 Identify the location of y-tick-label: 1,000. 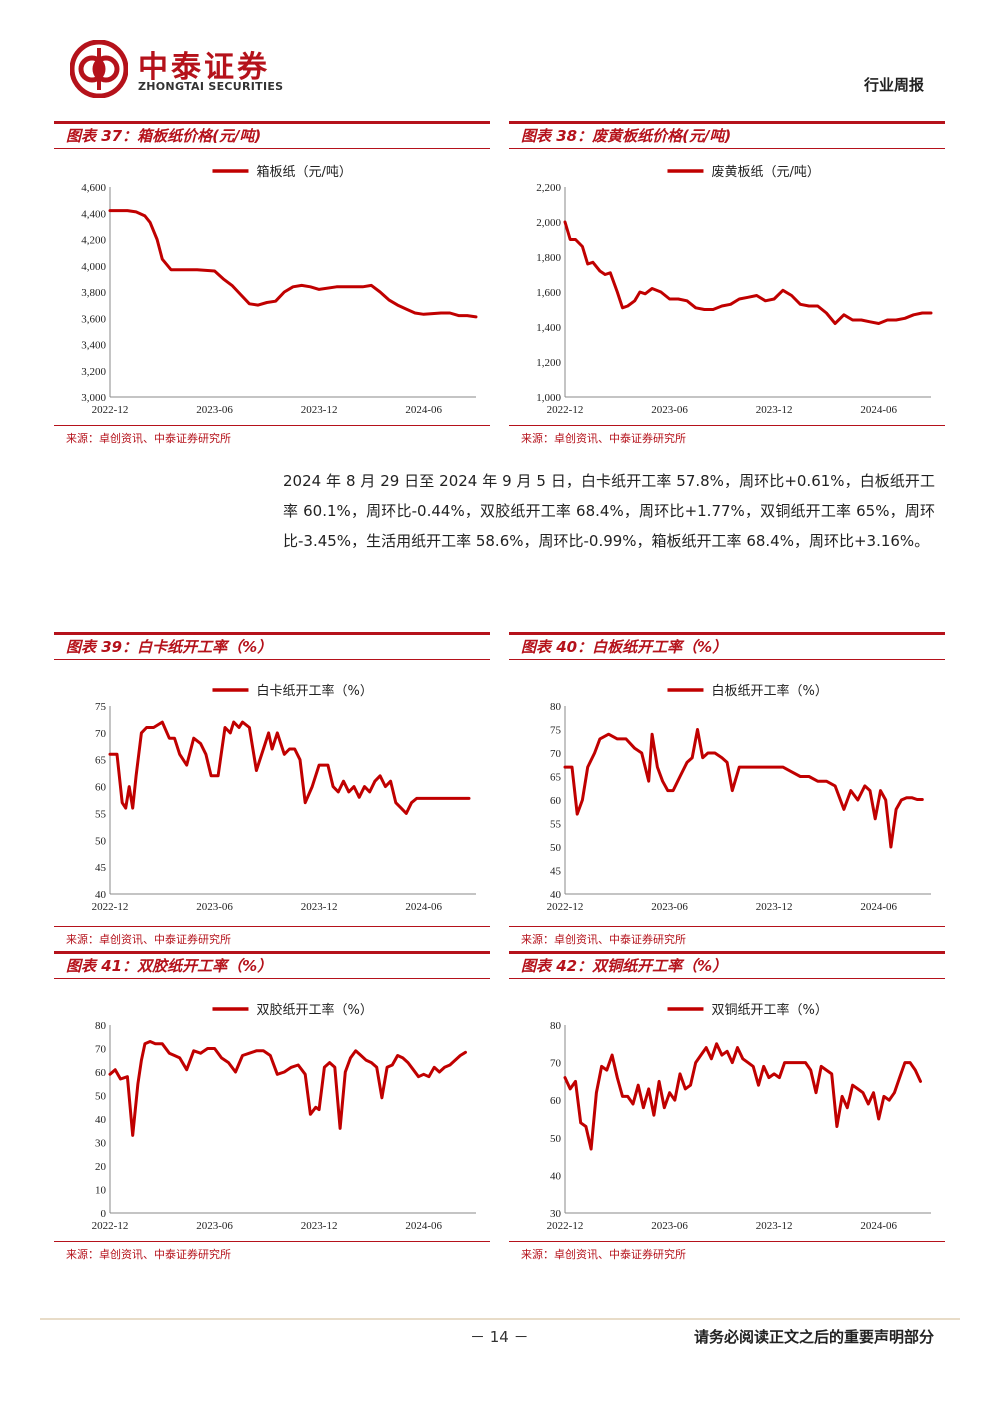
(548, 398).